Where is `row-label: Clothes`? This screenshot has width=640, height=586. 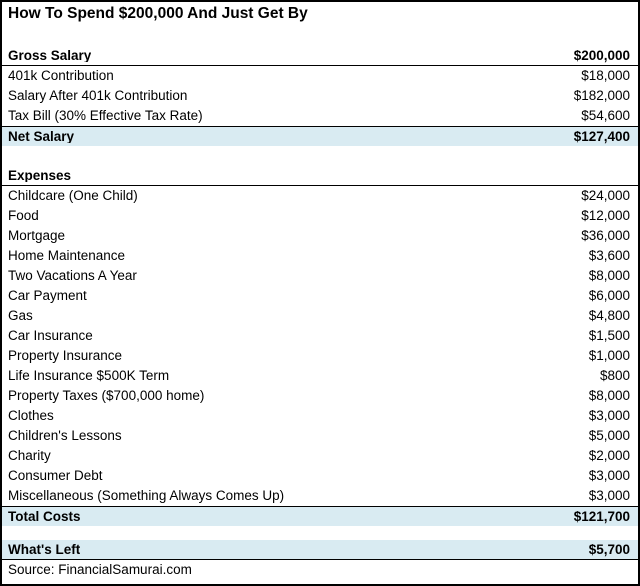
row-label: Clothes is located at coordinates (31, 416).